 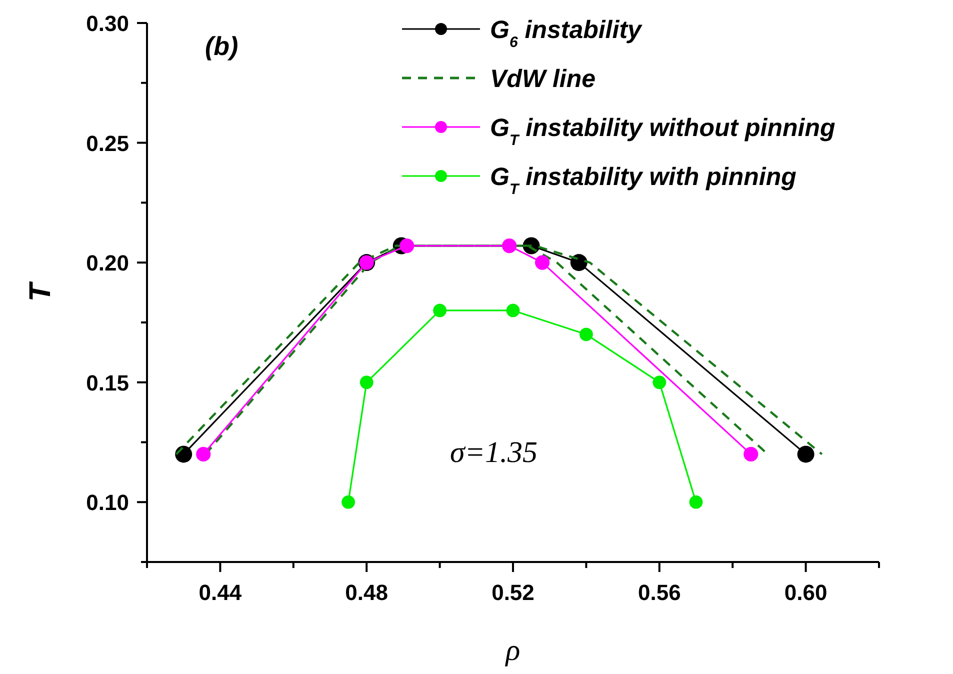 I want to click on legend-label: G$_{6}$ instability, so click(x=566, y=33).